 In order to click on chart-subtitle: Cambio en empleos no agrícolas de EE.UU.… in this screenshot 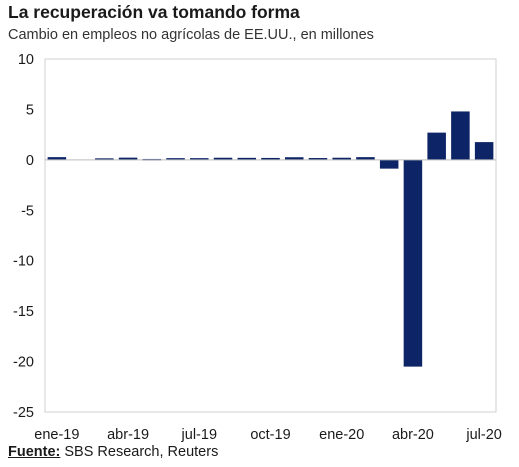, I will do `click(191, 35)`.